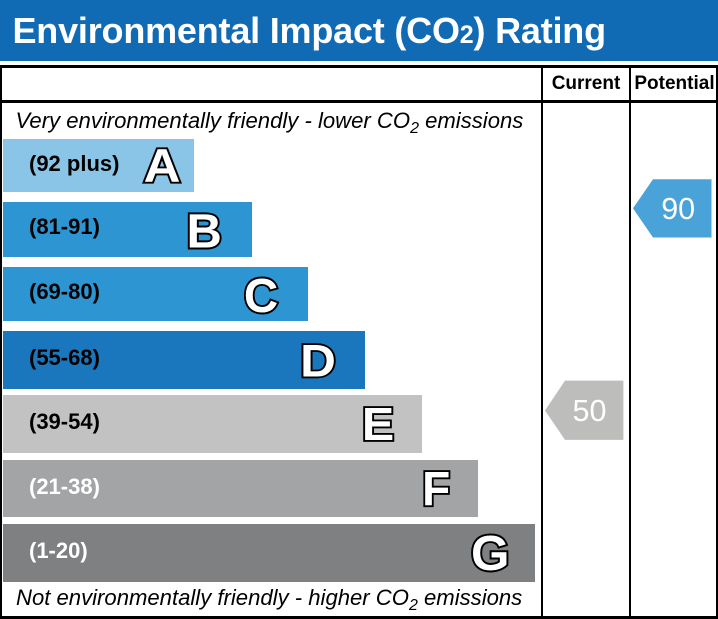 The image size is (718, 619). What do you see at coordinates (590, 411) in the screenshot?
I see `svg-text: 50` at bounding box center [590, 411].